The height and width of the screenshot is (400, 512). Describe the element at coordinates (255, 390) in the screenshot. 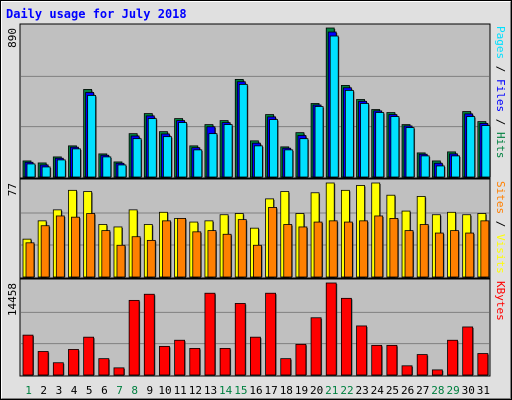

I see `x-tick-label: 16` at that location.